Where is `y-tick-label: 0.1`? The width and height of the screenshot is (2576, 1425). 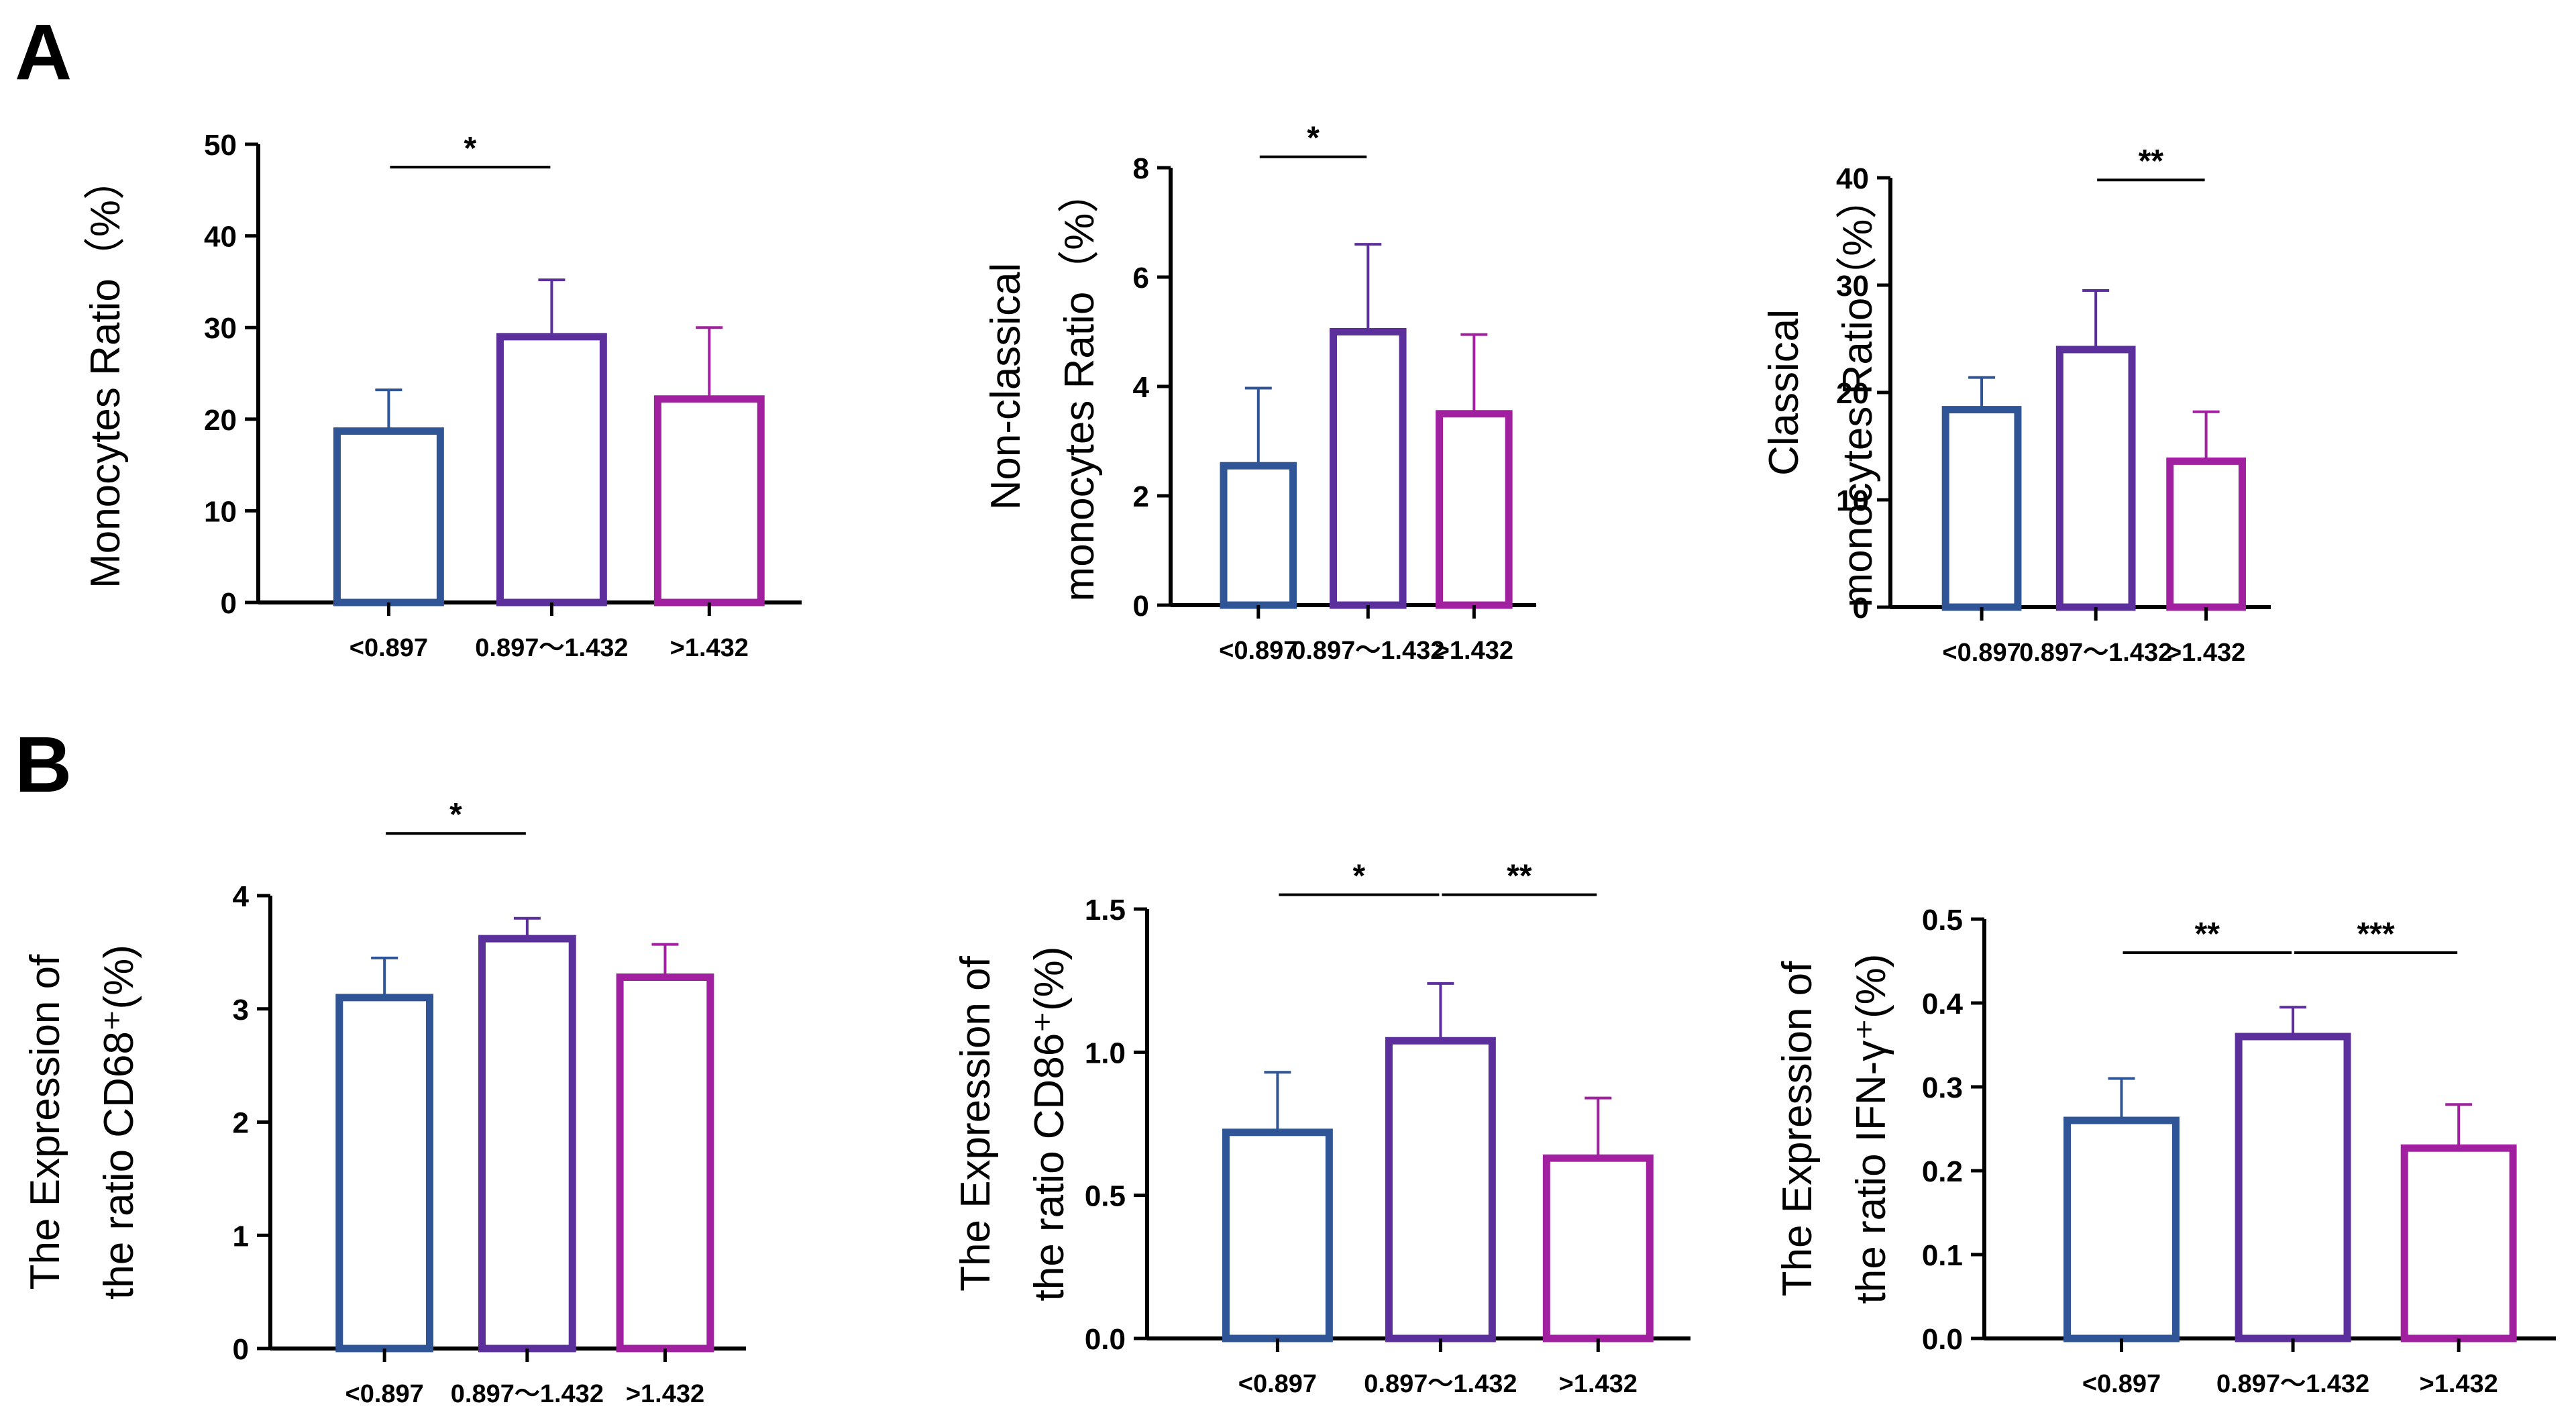
y-tick-label: 0.1 is located at coordinates (1942, 1255).